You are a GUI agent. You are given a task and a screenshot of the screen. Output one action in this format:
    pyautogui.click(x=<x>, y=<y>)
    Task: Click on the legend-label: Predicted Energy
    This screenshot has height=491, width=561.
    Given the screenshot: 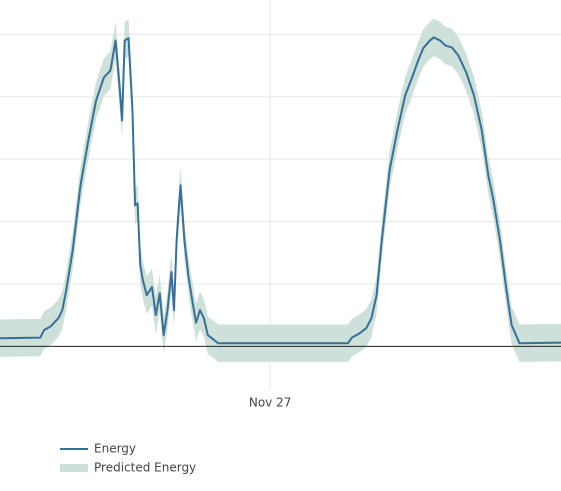 What is the action you would take?
    pyautogui.click(x=145, y=468)
    